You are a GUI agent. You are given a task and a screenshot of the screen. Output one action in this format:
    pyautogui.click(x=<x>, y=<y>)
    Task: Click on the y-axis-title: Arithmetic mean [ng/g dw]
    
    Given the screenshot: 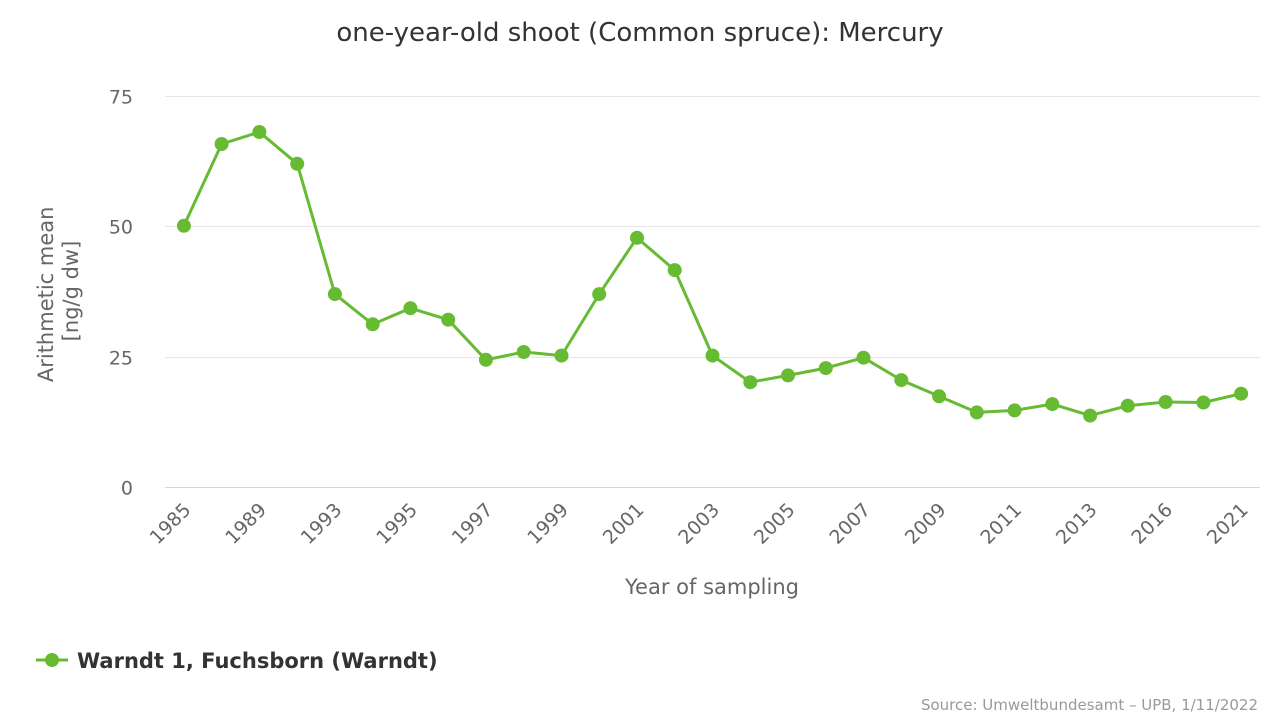 What is the action you would take?
    pyautogui.click(x=58, y=291)
    